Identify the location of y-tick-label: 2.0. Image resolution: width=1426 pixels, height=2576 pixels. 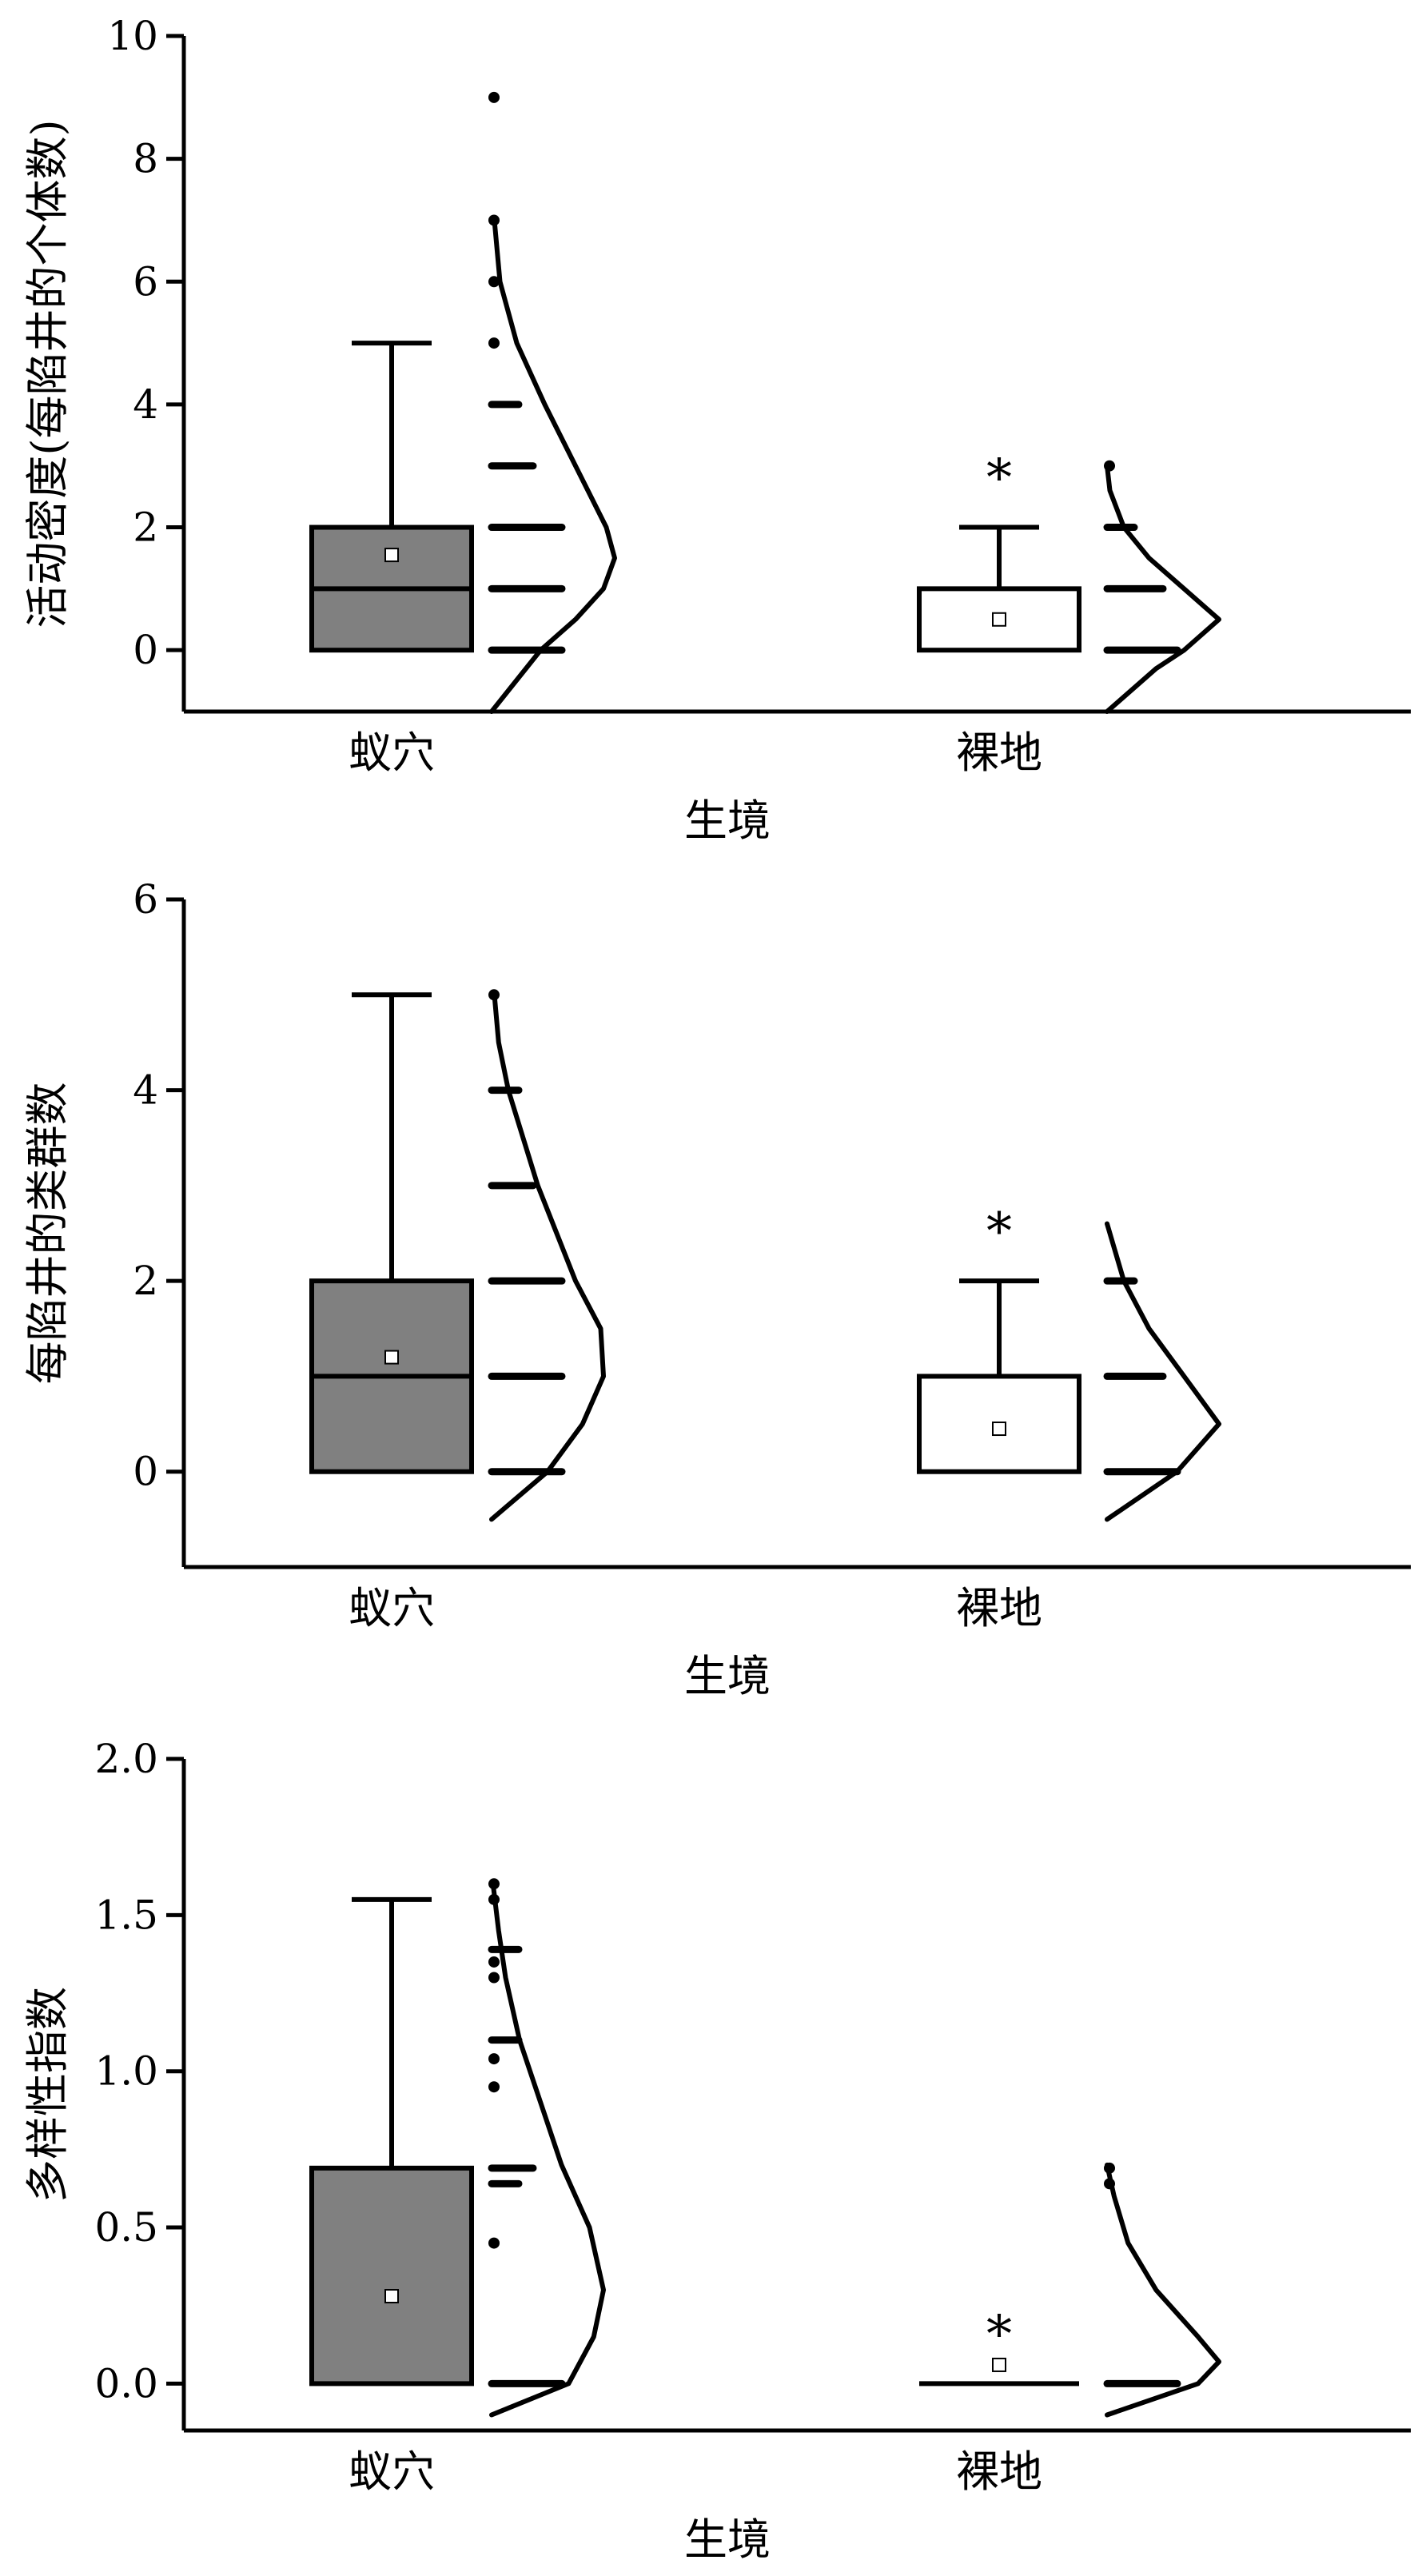
(126, 1759).